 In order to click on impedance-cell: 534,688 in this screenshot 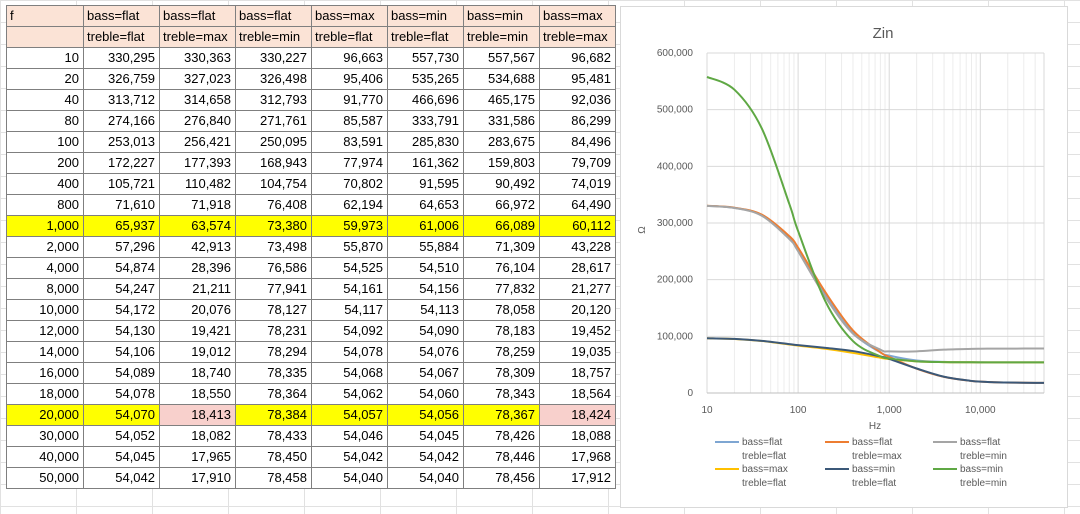, I will do `click(501, 79)`.